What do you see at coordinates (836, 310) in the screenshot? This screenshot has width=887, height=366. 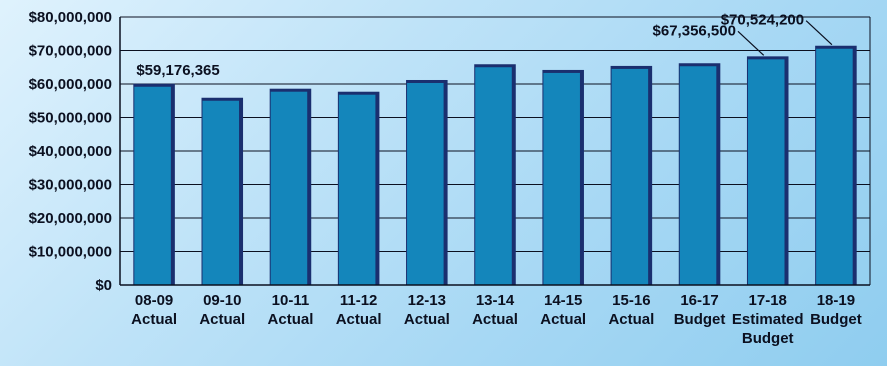 I see `x-tick-label: 18-19 Budget` at bounding box center [836, 310].